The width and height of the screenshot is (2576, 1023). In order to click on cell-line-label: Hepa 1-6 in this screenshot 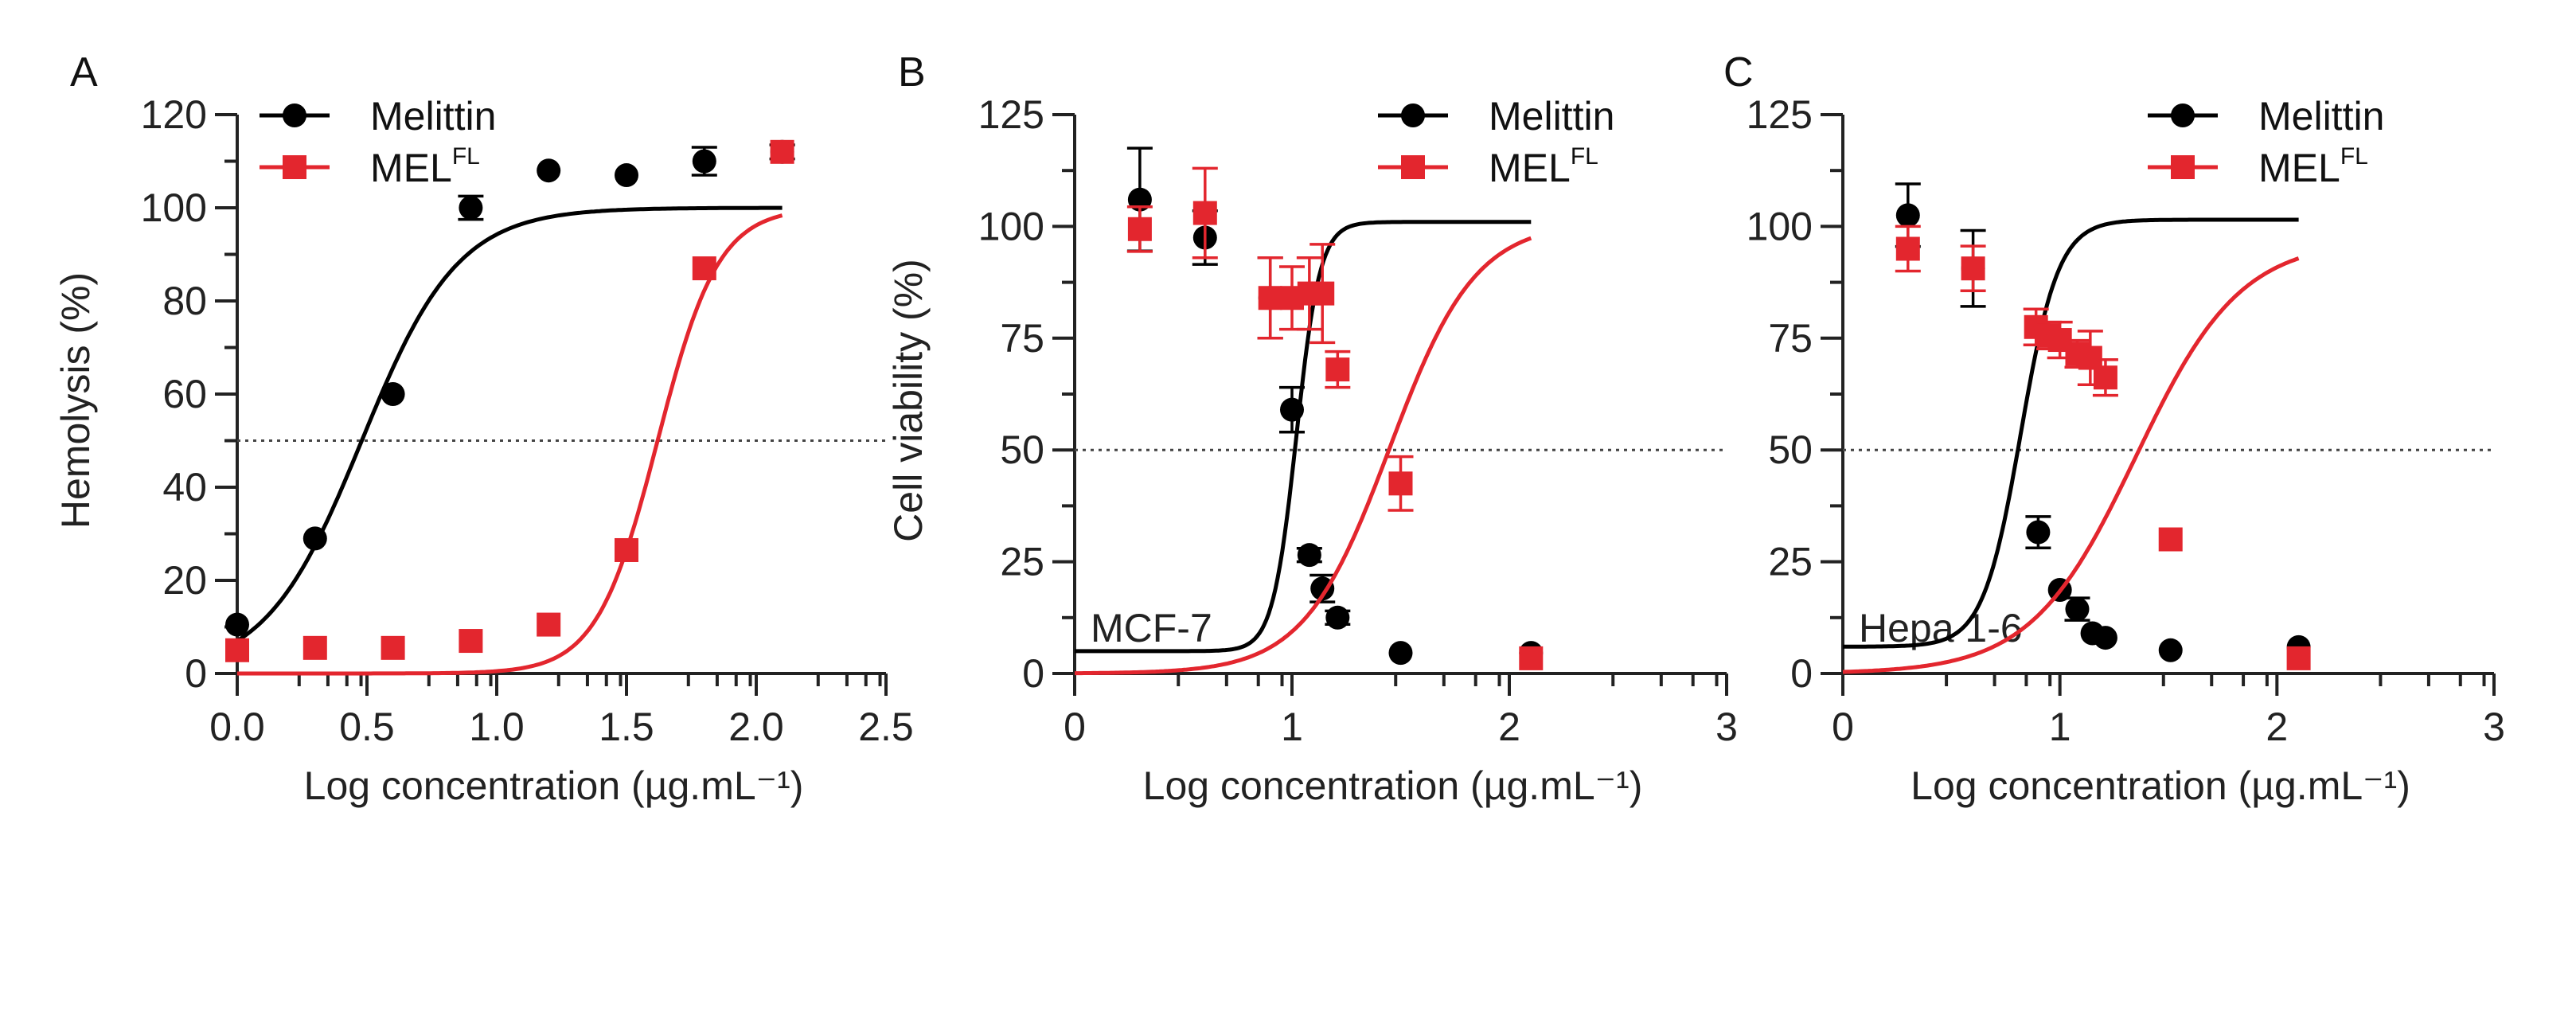, I will do `click(1941, 628)`.